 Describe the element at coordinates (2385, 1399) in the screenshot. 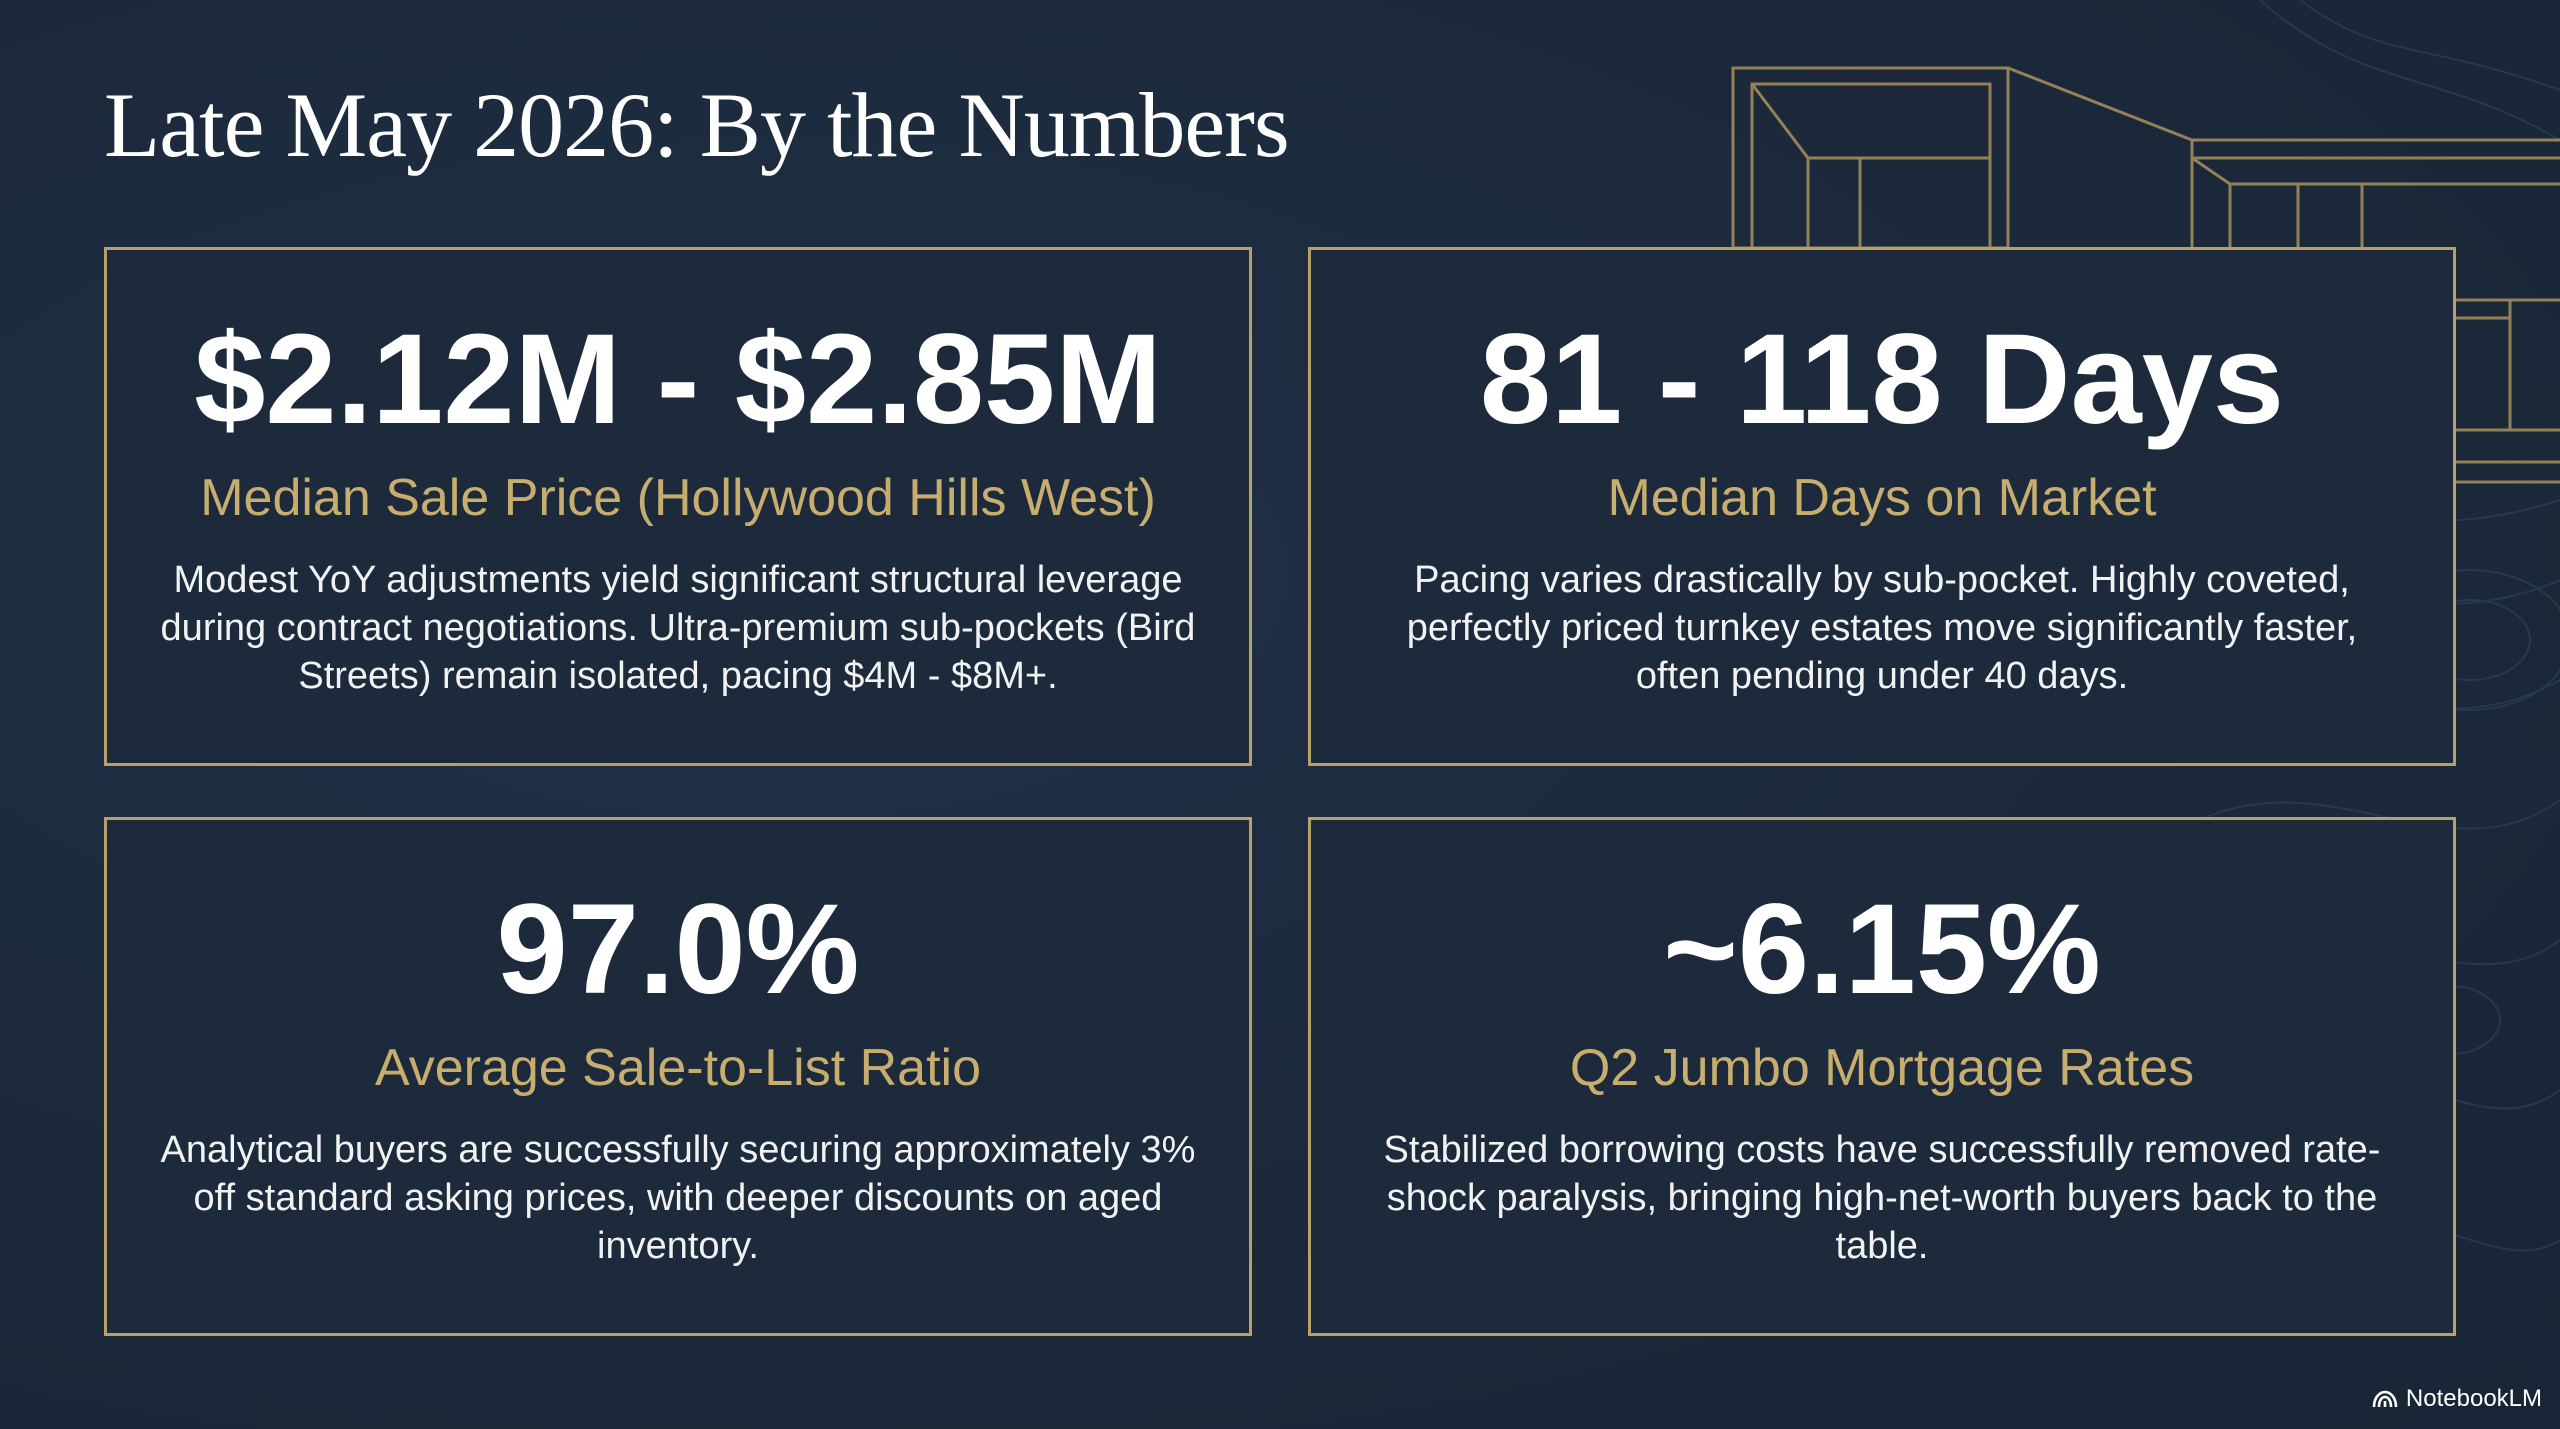

I see `notebooklm-logo-icon` at that location.